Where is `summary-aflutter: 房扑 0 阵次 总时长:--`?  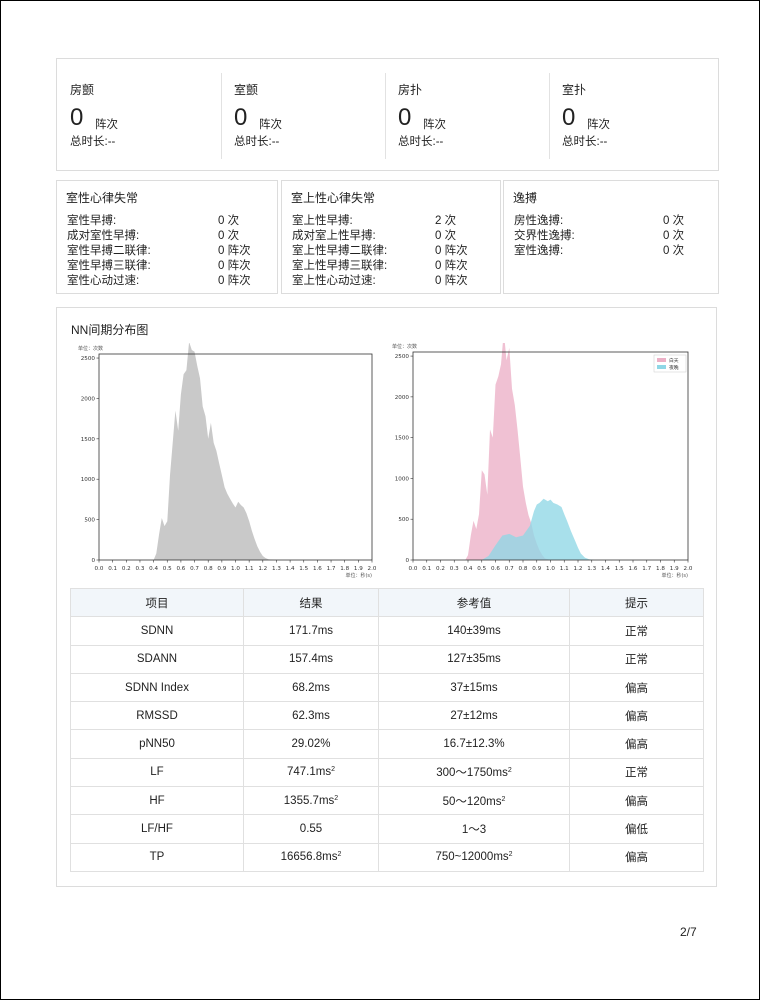 summary-aflutter: 房扑 0 阵次 总时长:-- is located at coordinates (467, 115).